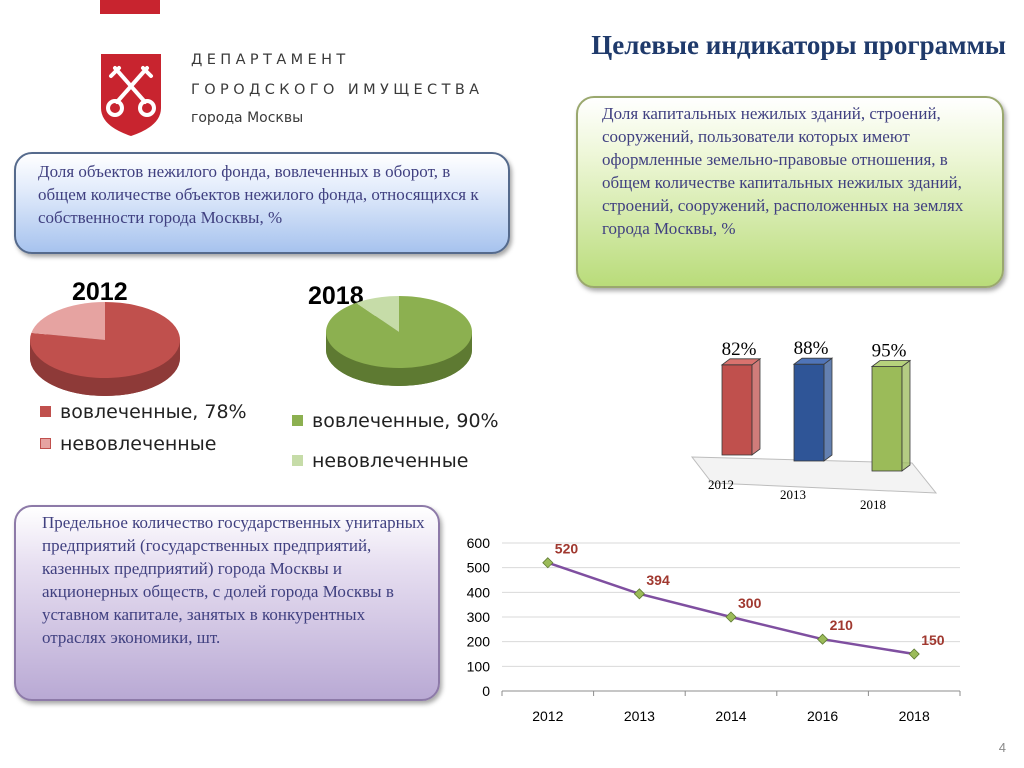  I want to click on data-label: 210, so click(842, 625).